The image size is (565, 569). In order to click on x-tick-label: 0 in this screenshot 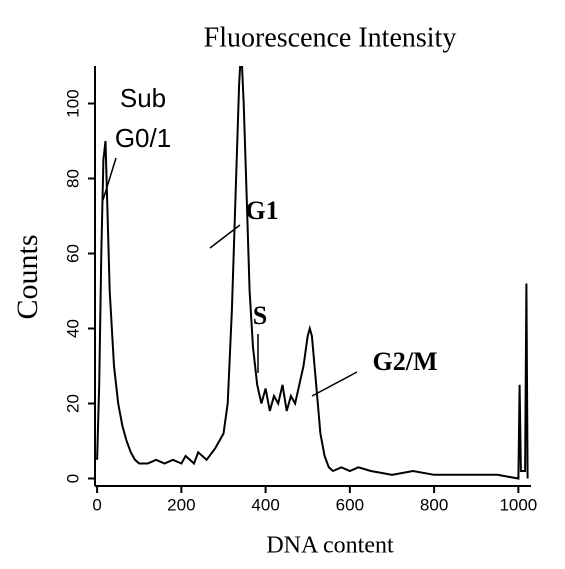, I will do `click(96, 504)`.